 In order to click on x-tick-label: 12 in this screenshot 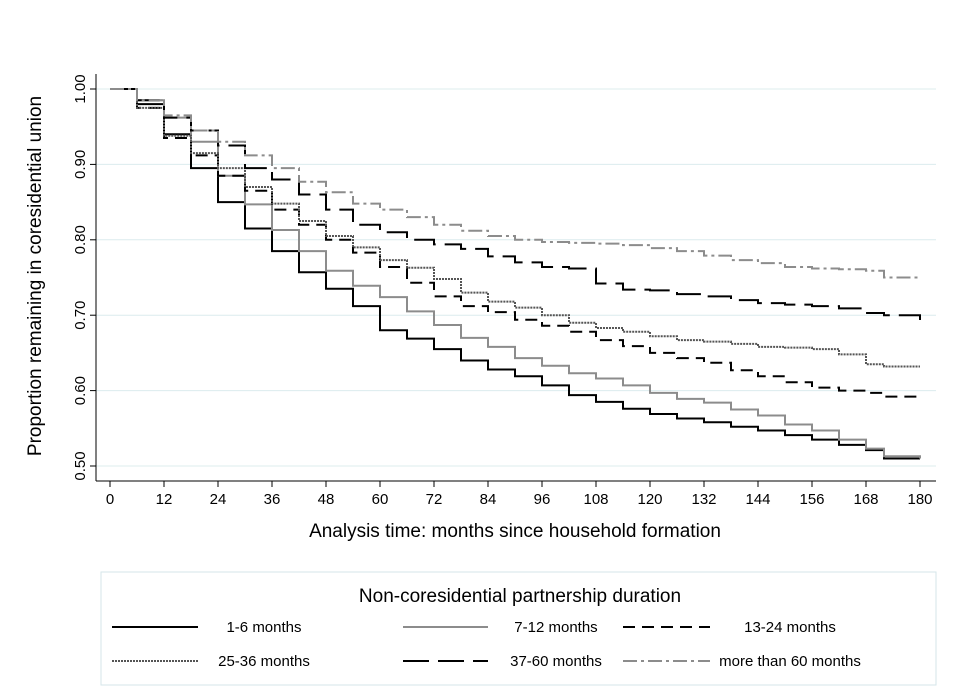, I will do `click(164, 499)`.